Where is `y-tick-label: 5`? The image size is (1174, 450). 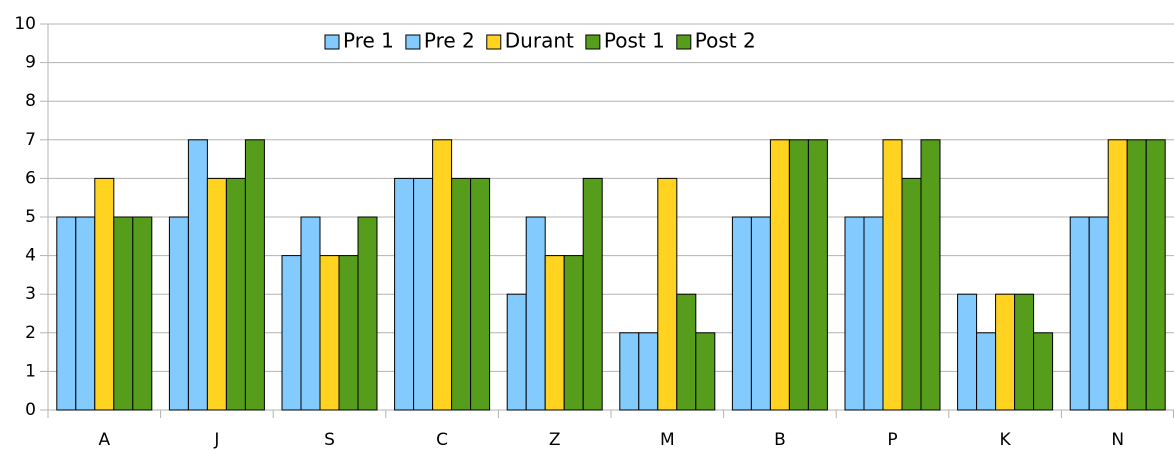 y-tick-label: 5 is located at coordinates (30, 217).